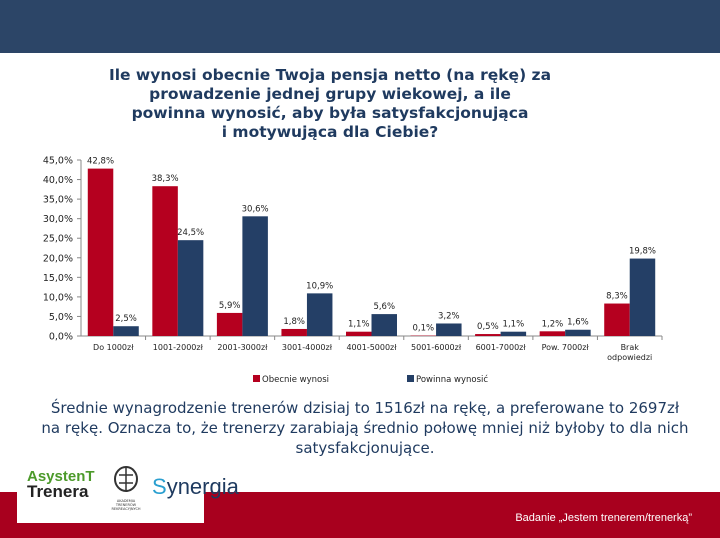  I want to click on data-label: 8,3%, so click(617, 297).